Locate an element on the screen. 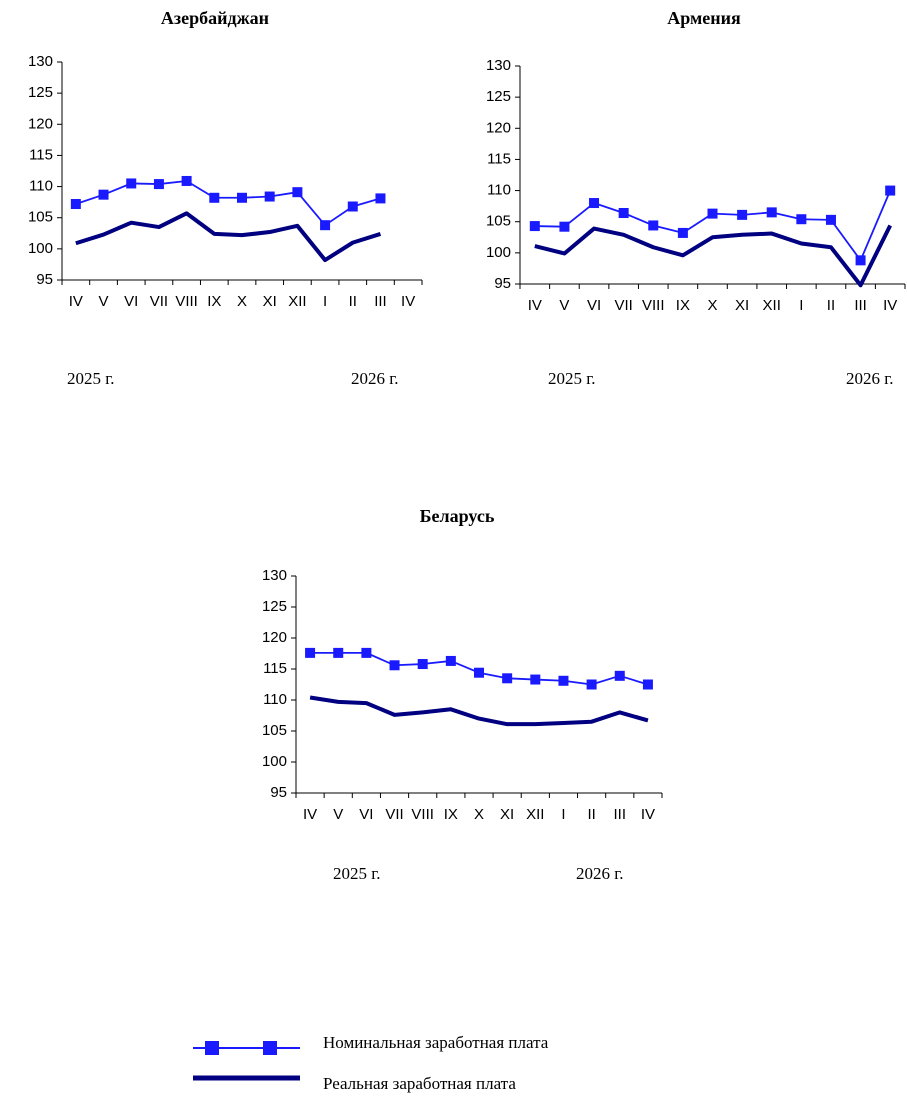 The width and height of the screenshot is (907, 1102). chart-title: Беларусь is located at coordinates (457, 516).